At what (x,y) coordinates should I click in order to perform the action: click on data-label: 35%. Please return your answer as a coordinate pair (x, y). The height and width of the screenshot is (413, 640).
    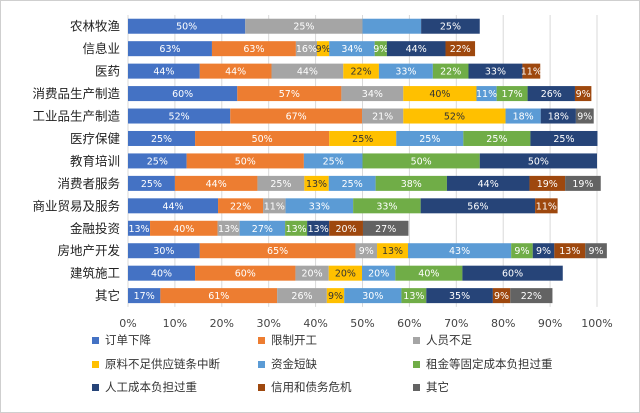
    Looking at the image, I should click on (459, 296).